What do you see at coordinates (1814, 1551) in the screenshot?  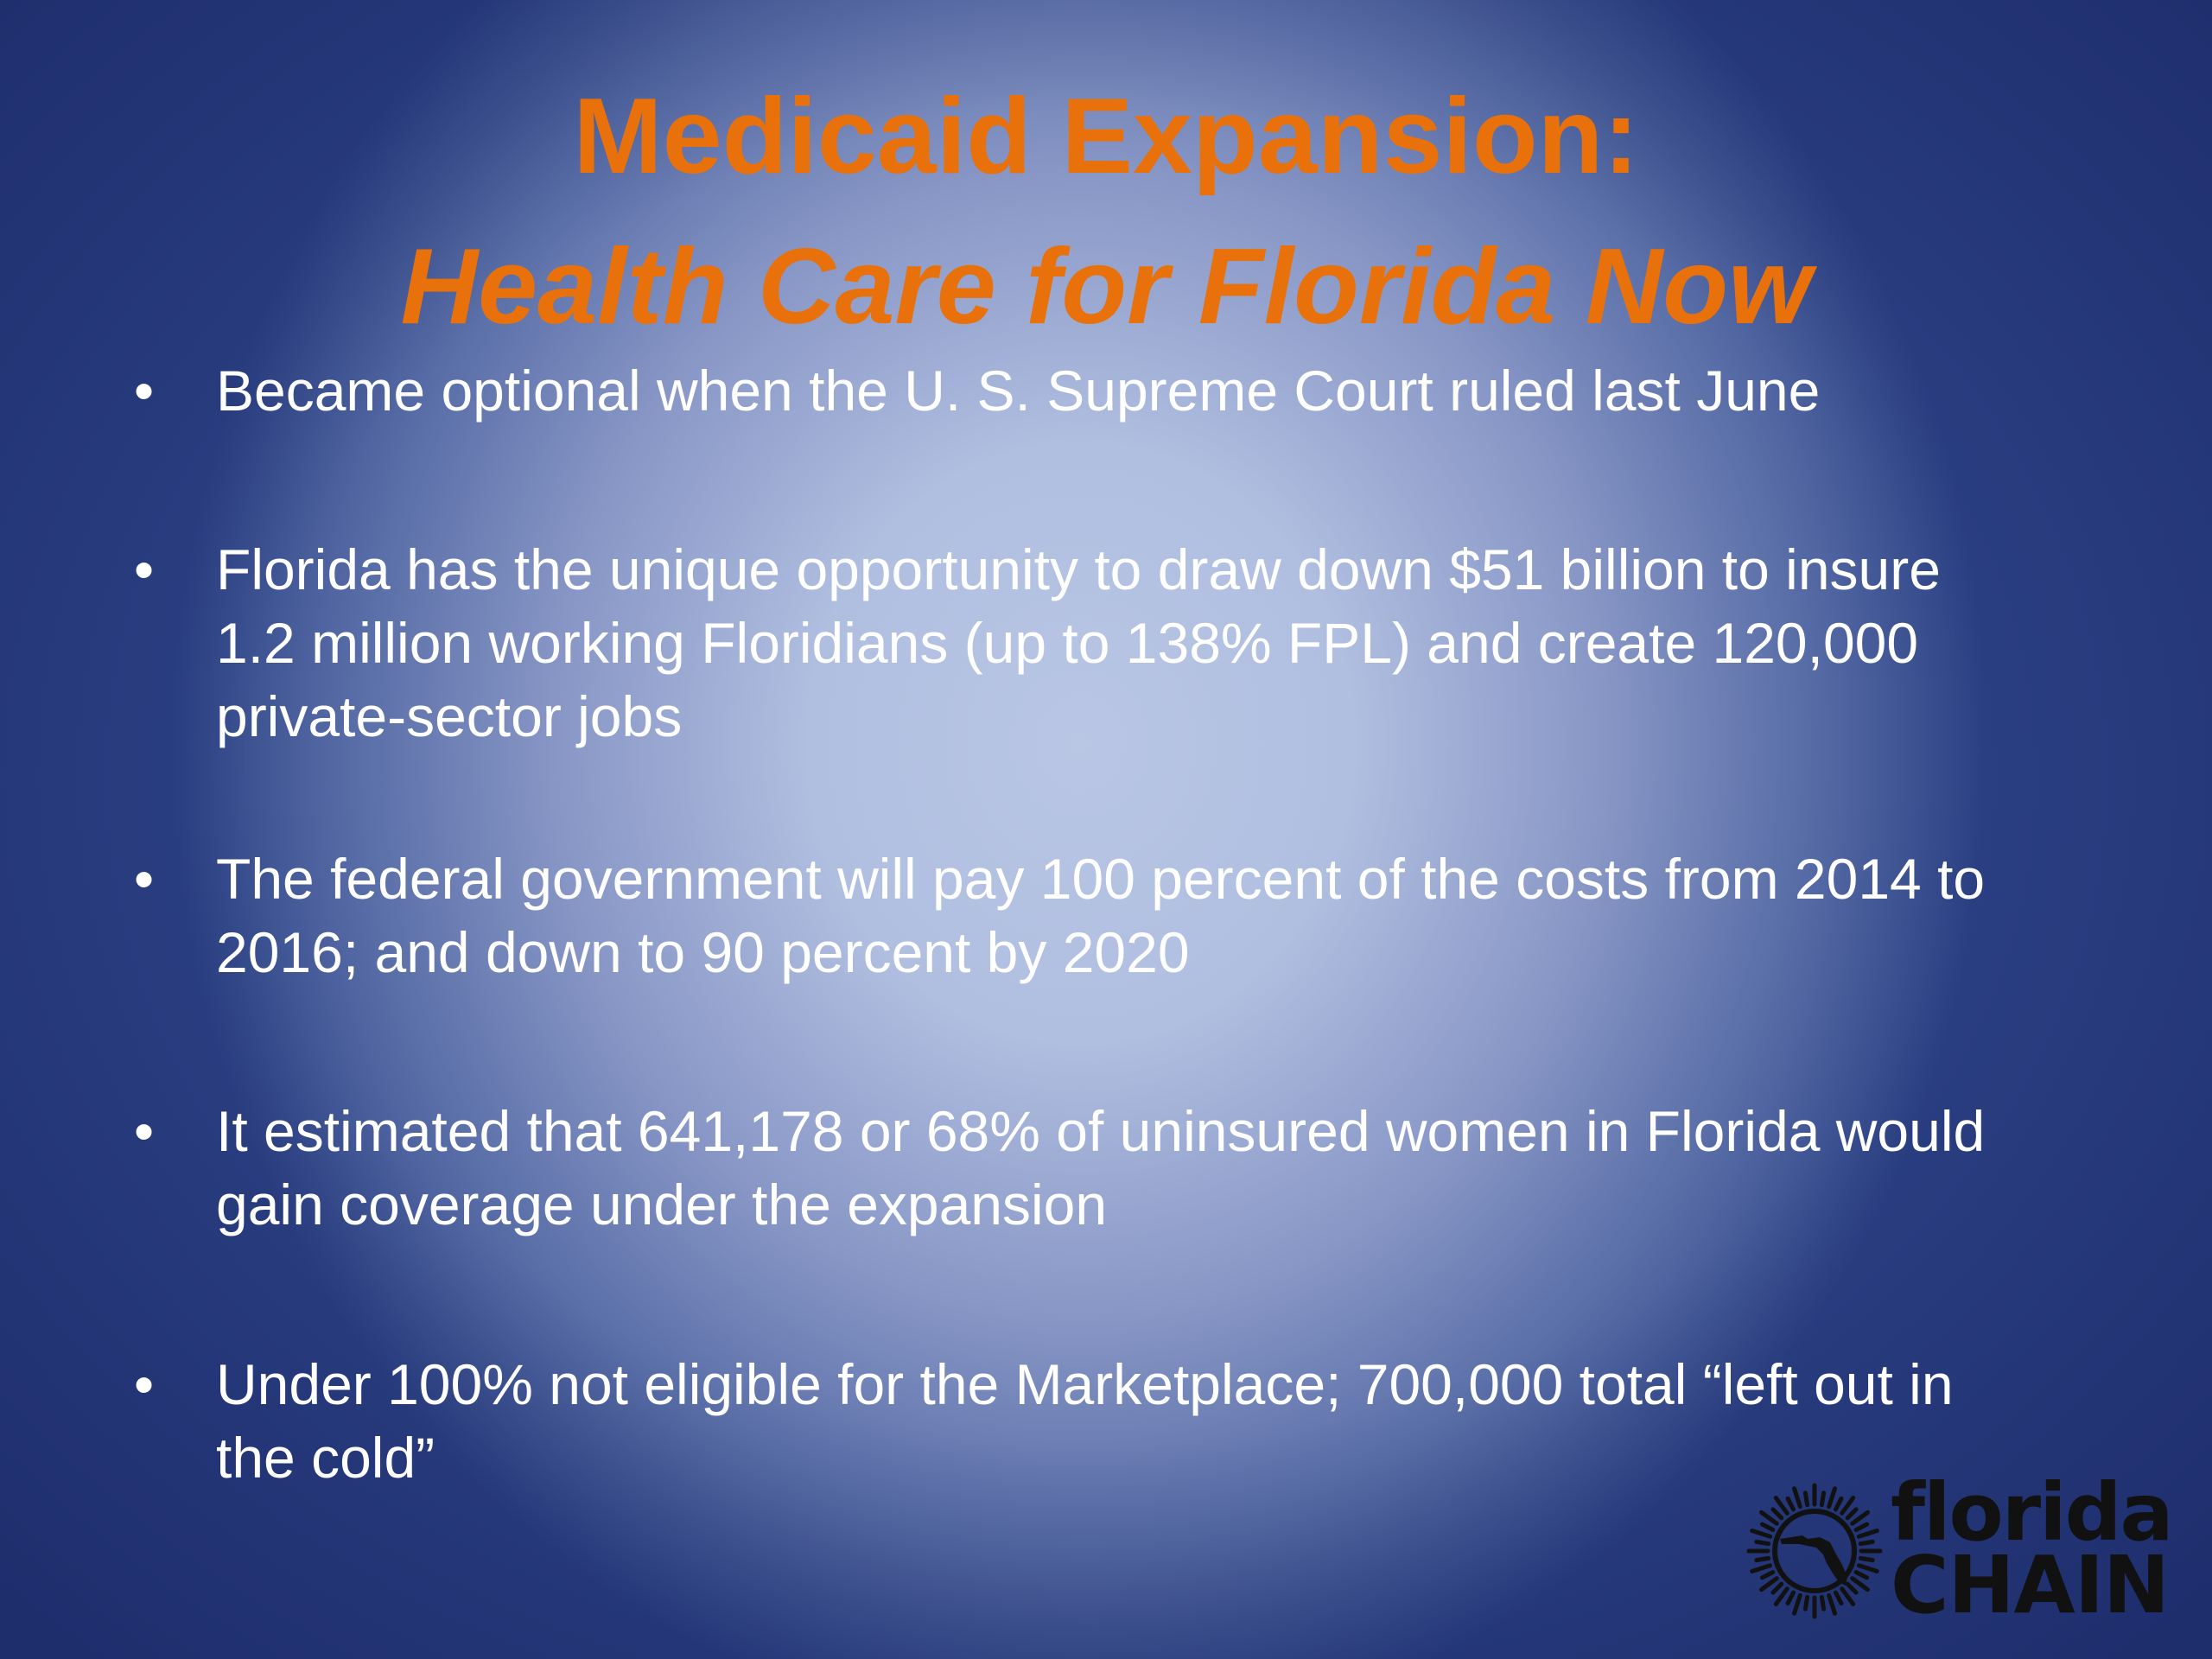 I see `florida-map-sun-icon` at bounding box center [1814, 1551].